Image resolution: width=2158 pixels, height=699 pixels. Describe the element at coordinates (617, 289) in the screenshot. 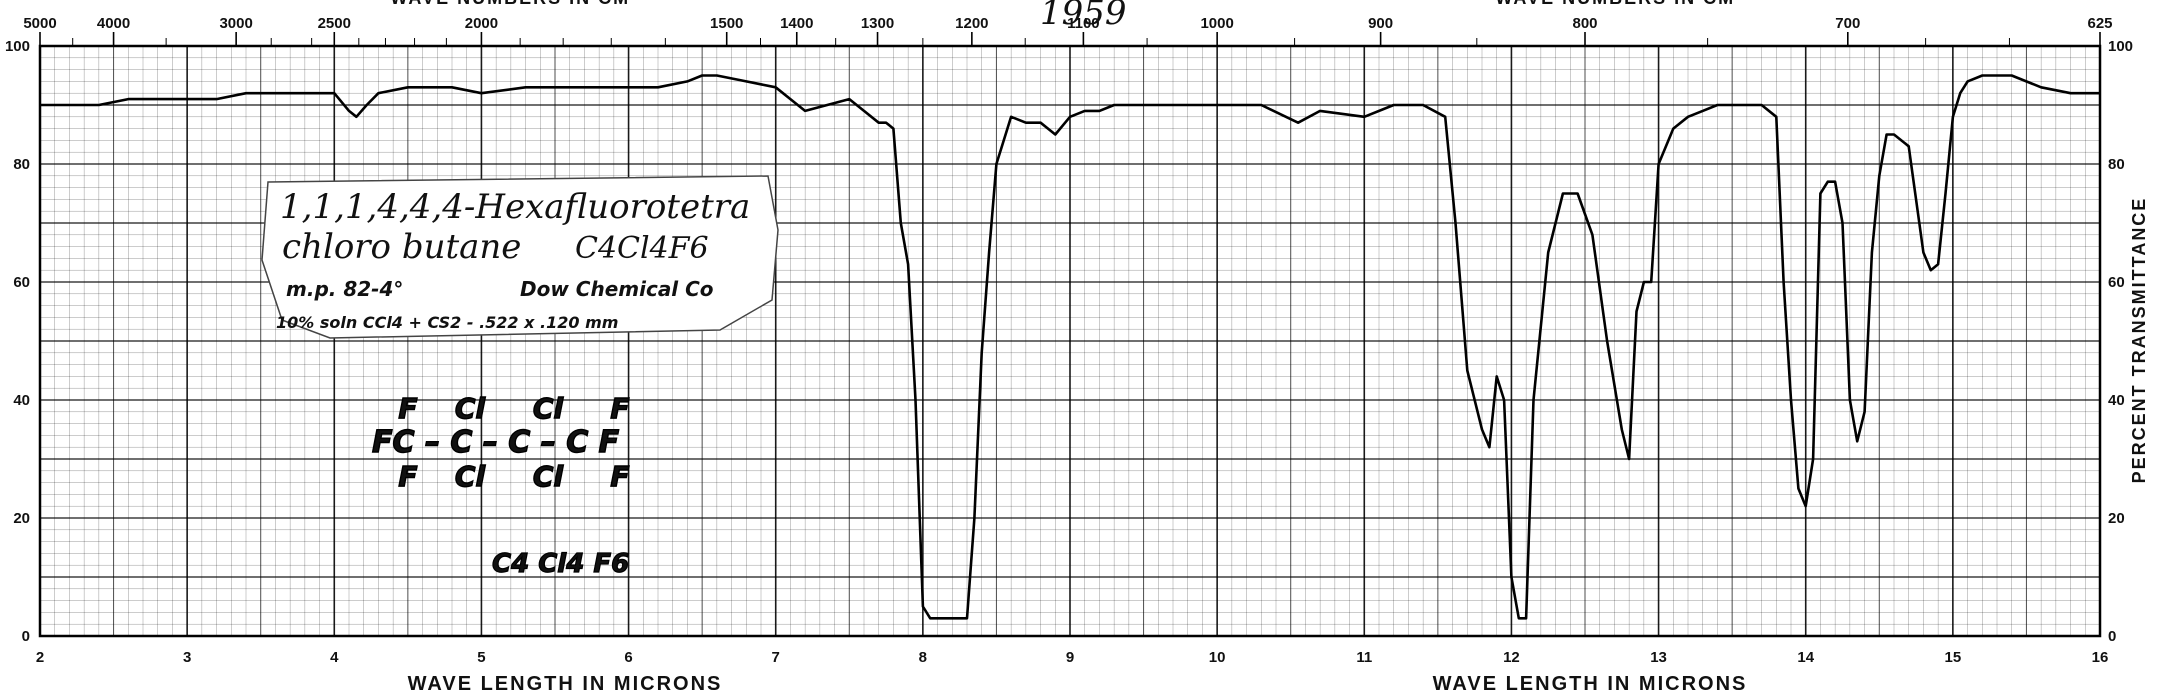

I see `source-company: Dow Chemical Co` at that location.